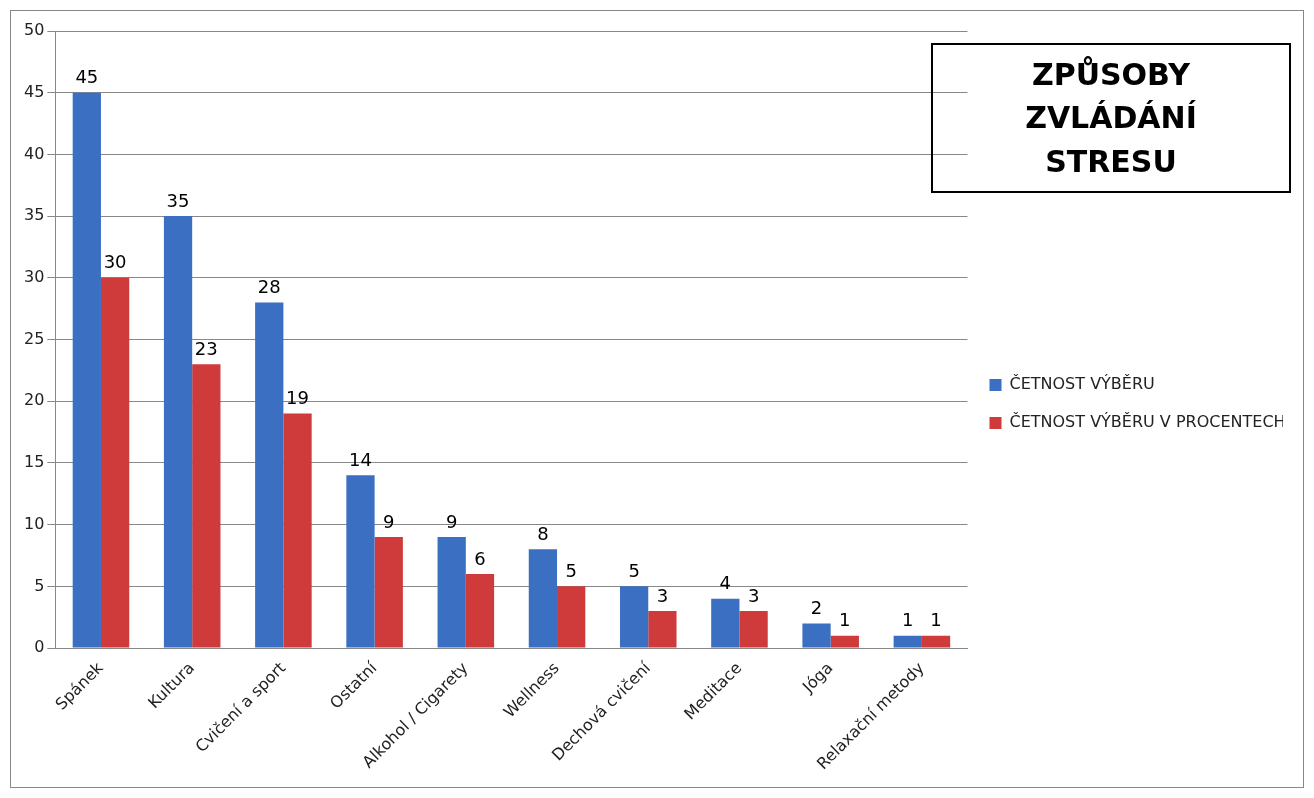  Describe the element at coordinates (34, 276) in the screenshot. I see `y-tick-label: 30` at that location.